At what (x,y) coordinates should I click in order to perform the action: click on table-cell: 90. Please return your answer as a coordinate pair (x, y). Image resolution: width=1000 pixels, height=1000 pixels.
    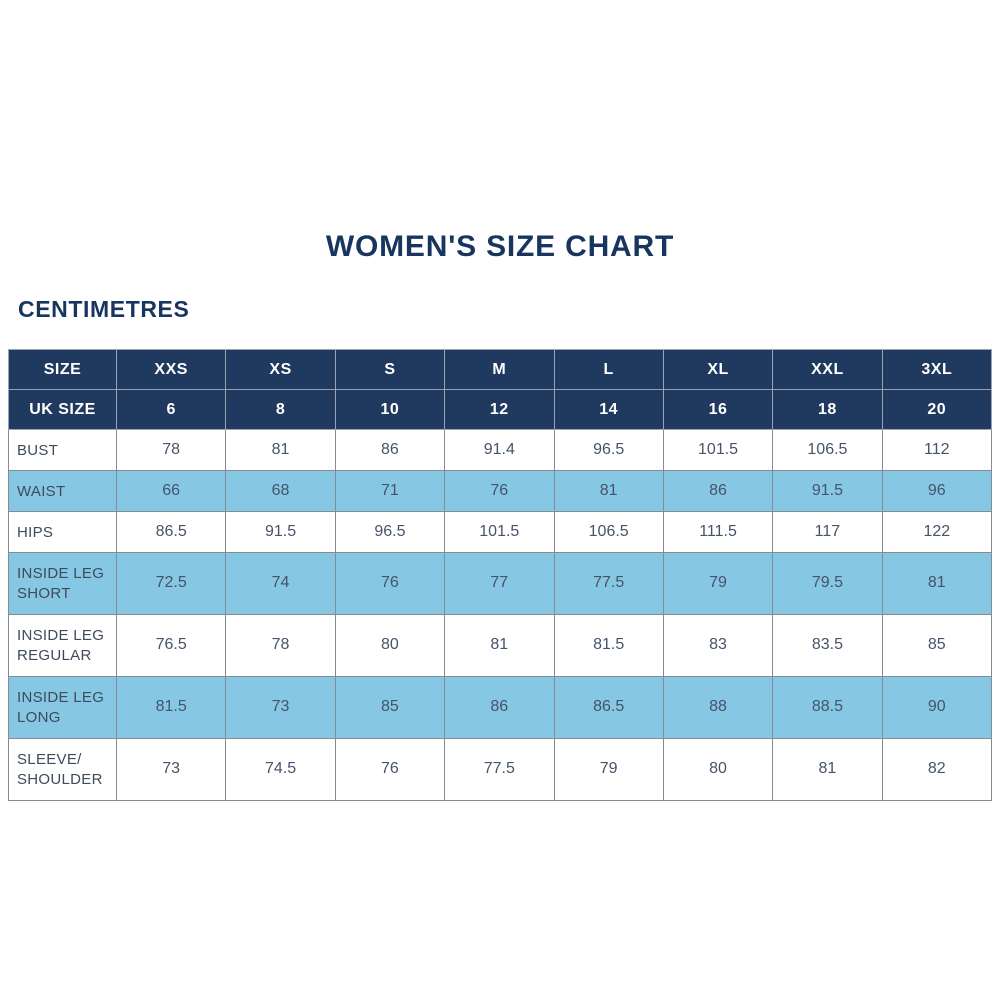
    Looking at the image, I should click on (937, 708).